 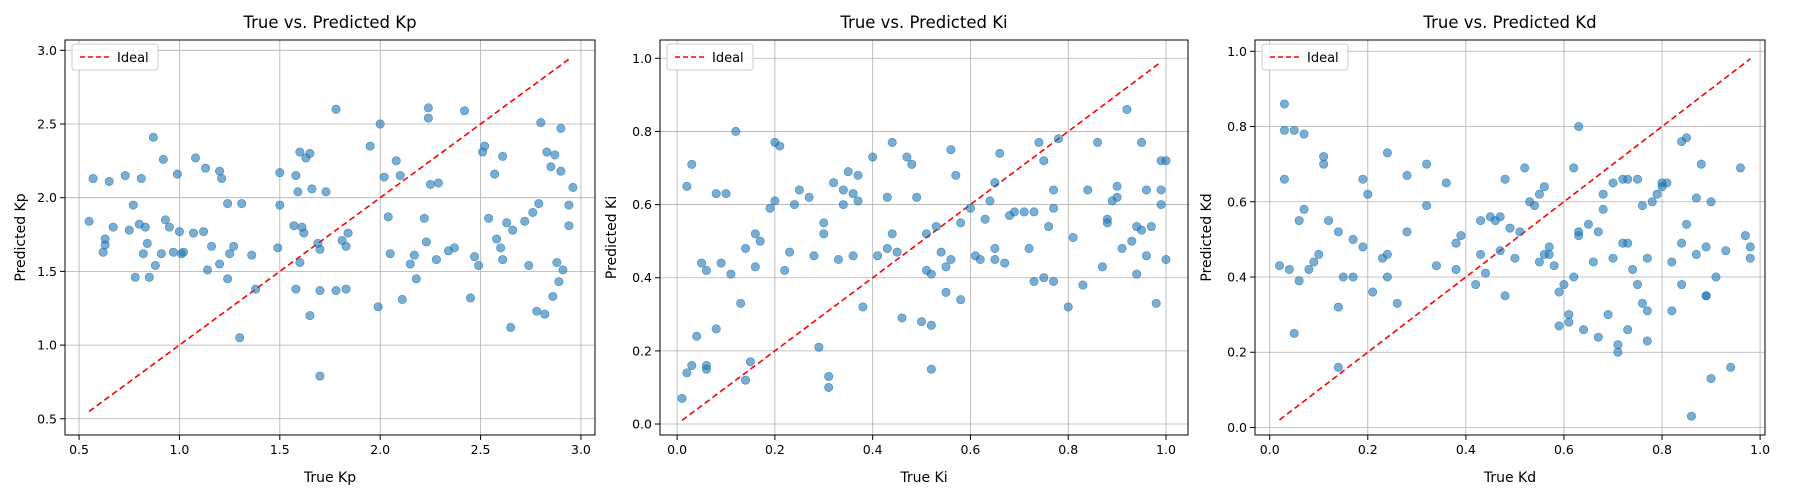 What do you see at coordinates (1207, 237) in the screenshot?
I see `y-axis-label: Predicted Kd` at bounding box center [1207, 237].